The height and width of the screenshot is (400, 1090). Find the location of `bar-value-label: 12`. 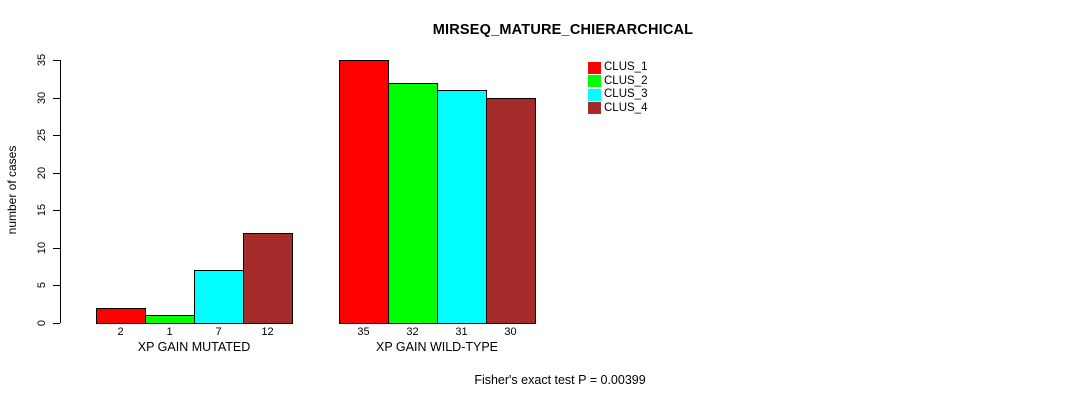

bar-value-label: 12 is located at coordinates (267, 332).